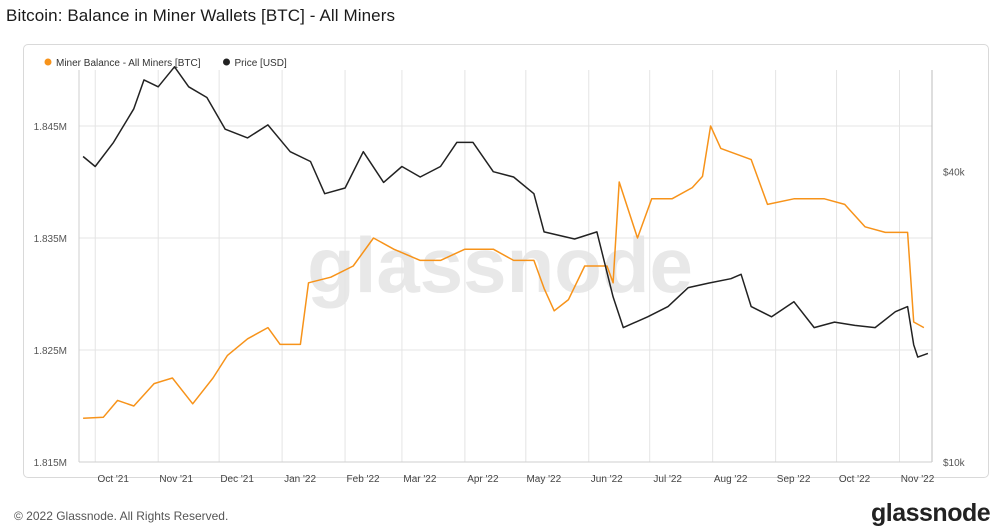 The height and width of the screenshot is (528, 1000). What do you see at coordinates (731, 479) in the screenshot?
I see `x-tick-label: Aug '22` at bounding box center [731, 479].